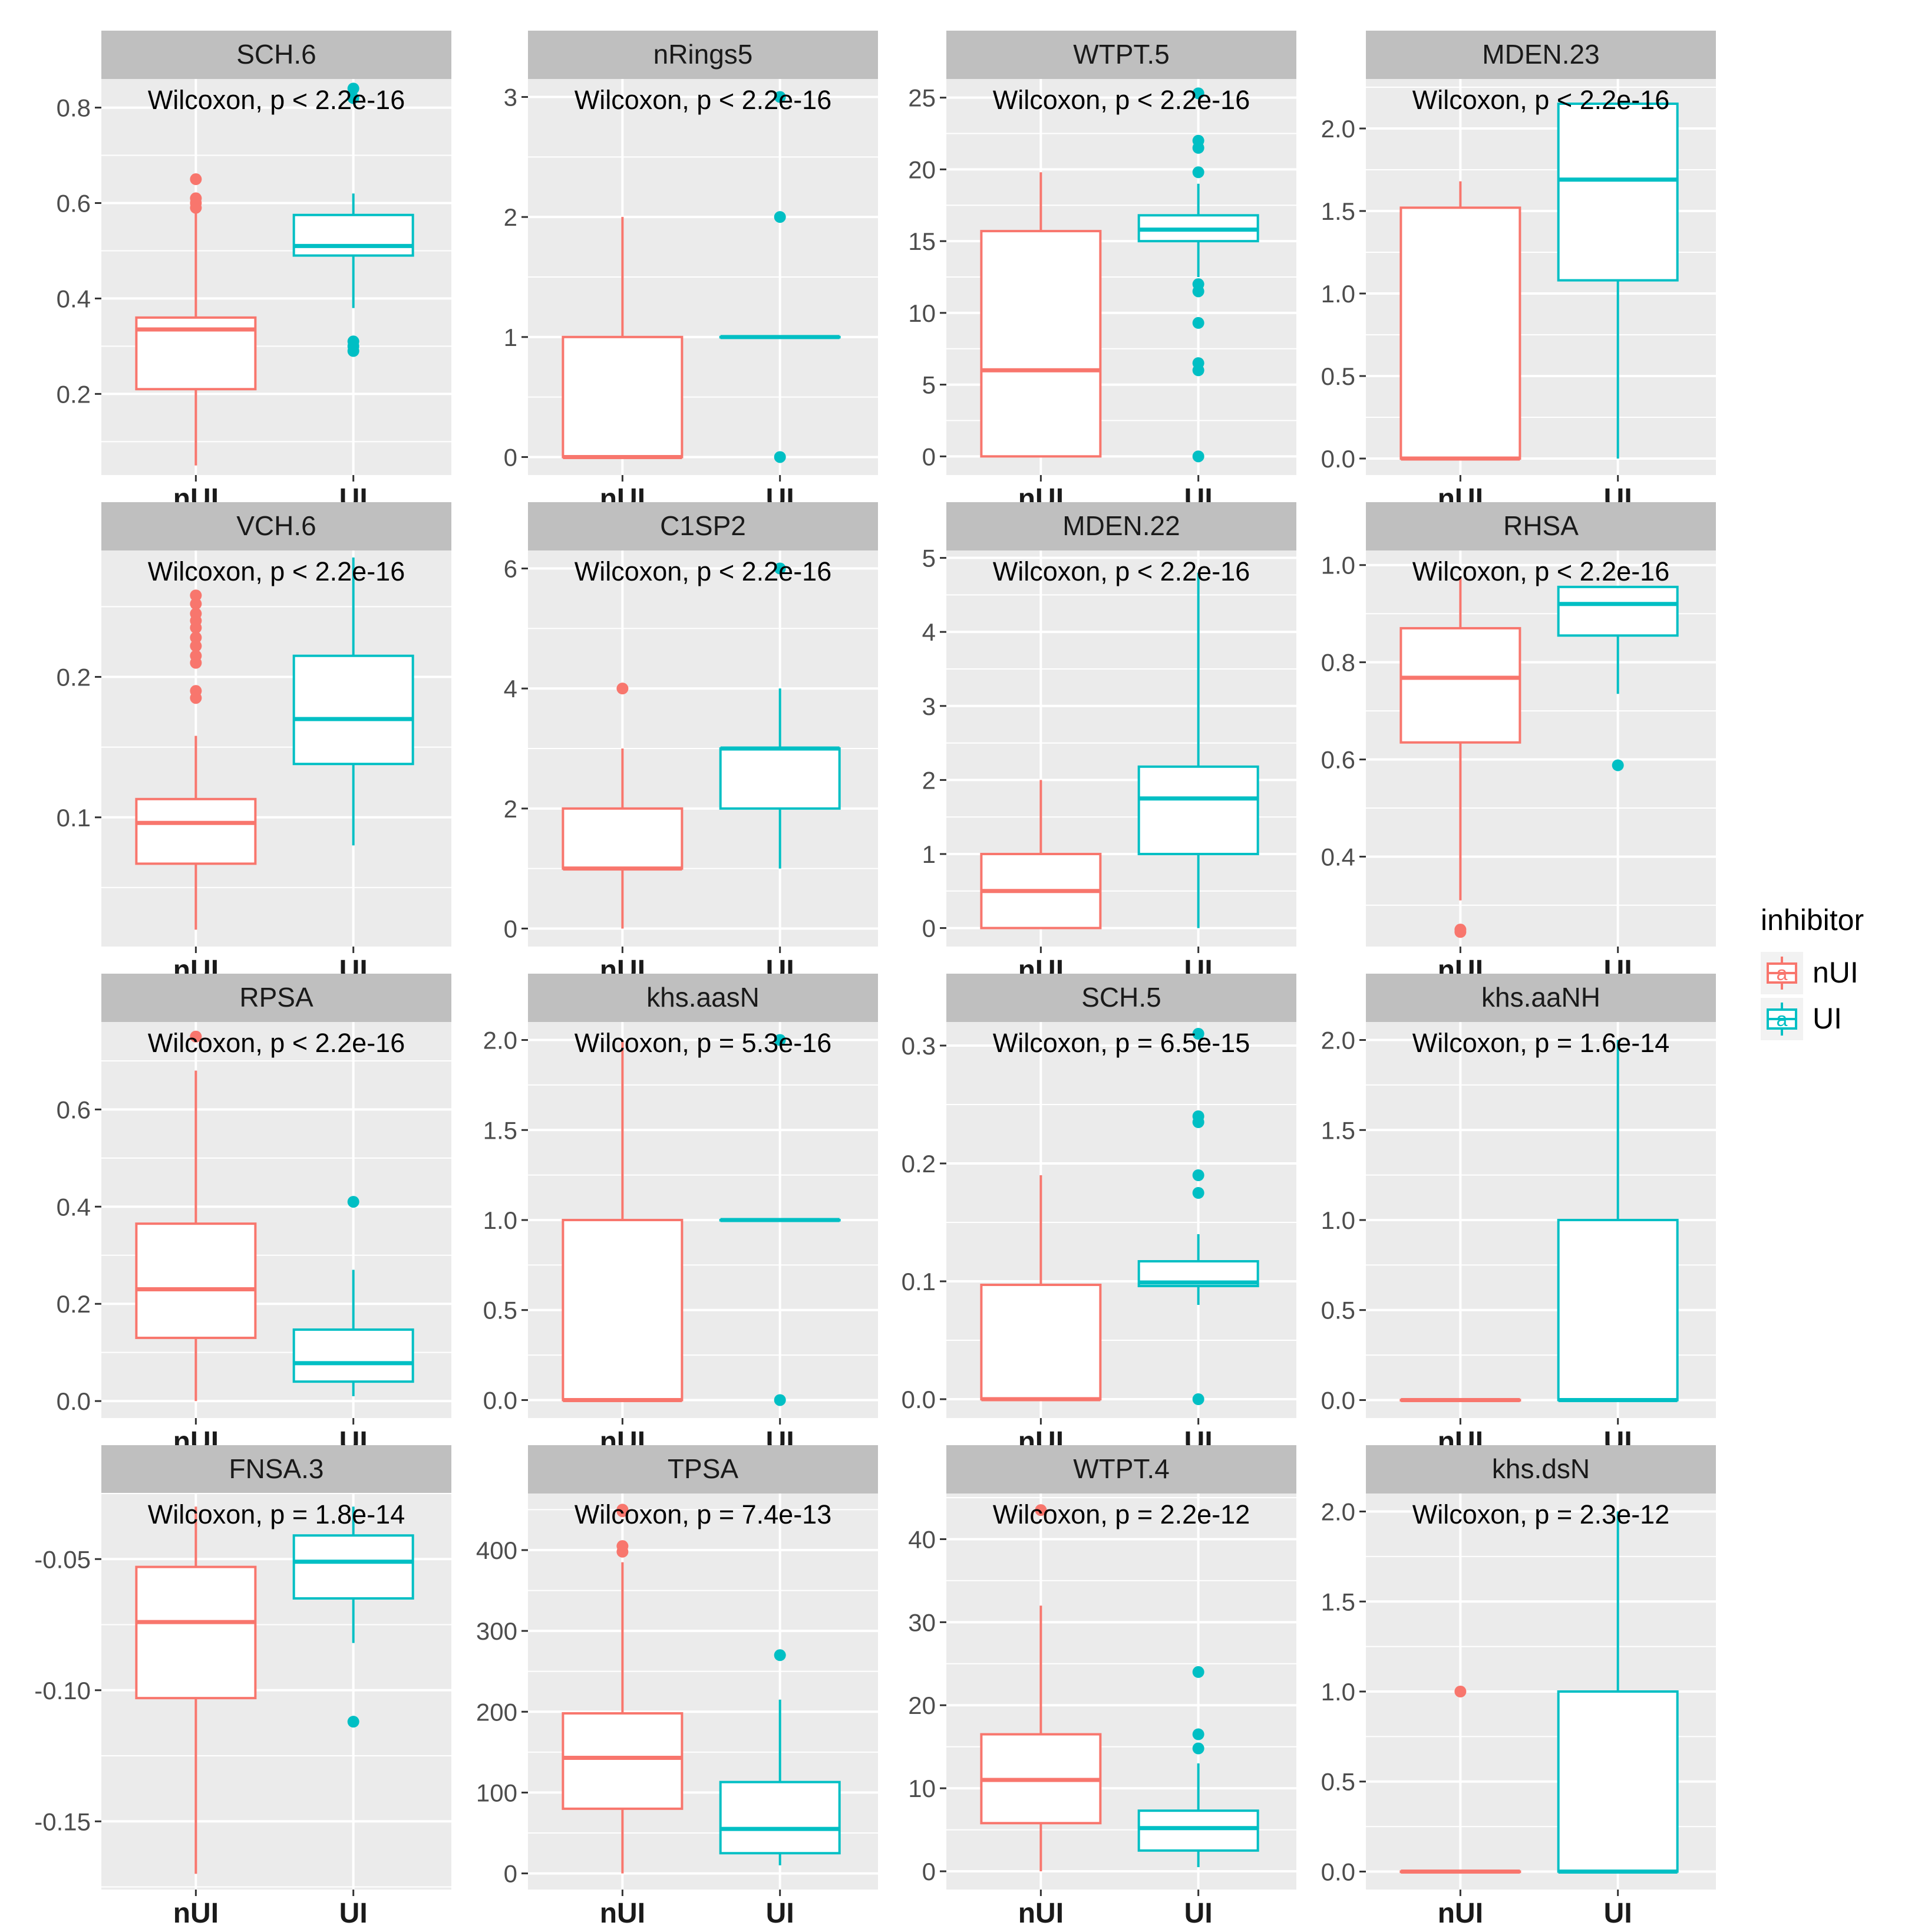 The height and width of the screenshot is (1932, 1908). What do you see at coordinates (62, 1559) in the screenshot?
I see `y-tick-label: -0.05` at bounding box center [62, 1559].